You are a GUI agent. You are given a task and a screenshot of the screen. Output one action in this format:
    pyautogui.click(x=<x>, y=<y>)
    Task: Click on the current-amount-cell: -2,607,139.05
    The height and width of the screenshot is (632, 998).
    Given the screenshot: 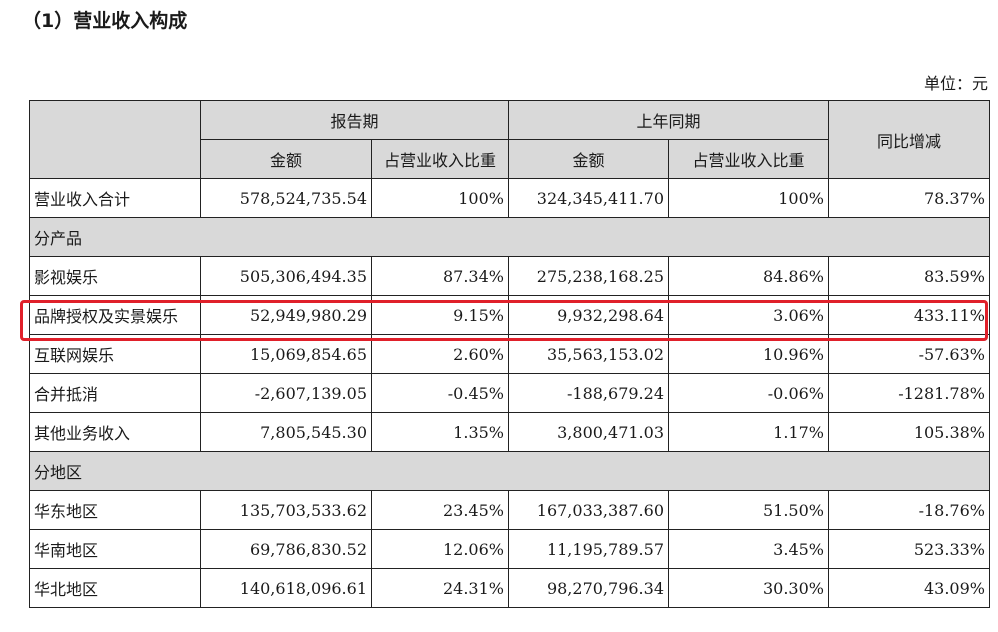 What is the action you would take?
    pyautogui.click(x=286, y=393)
    